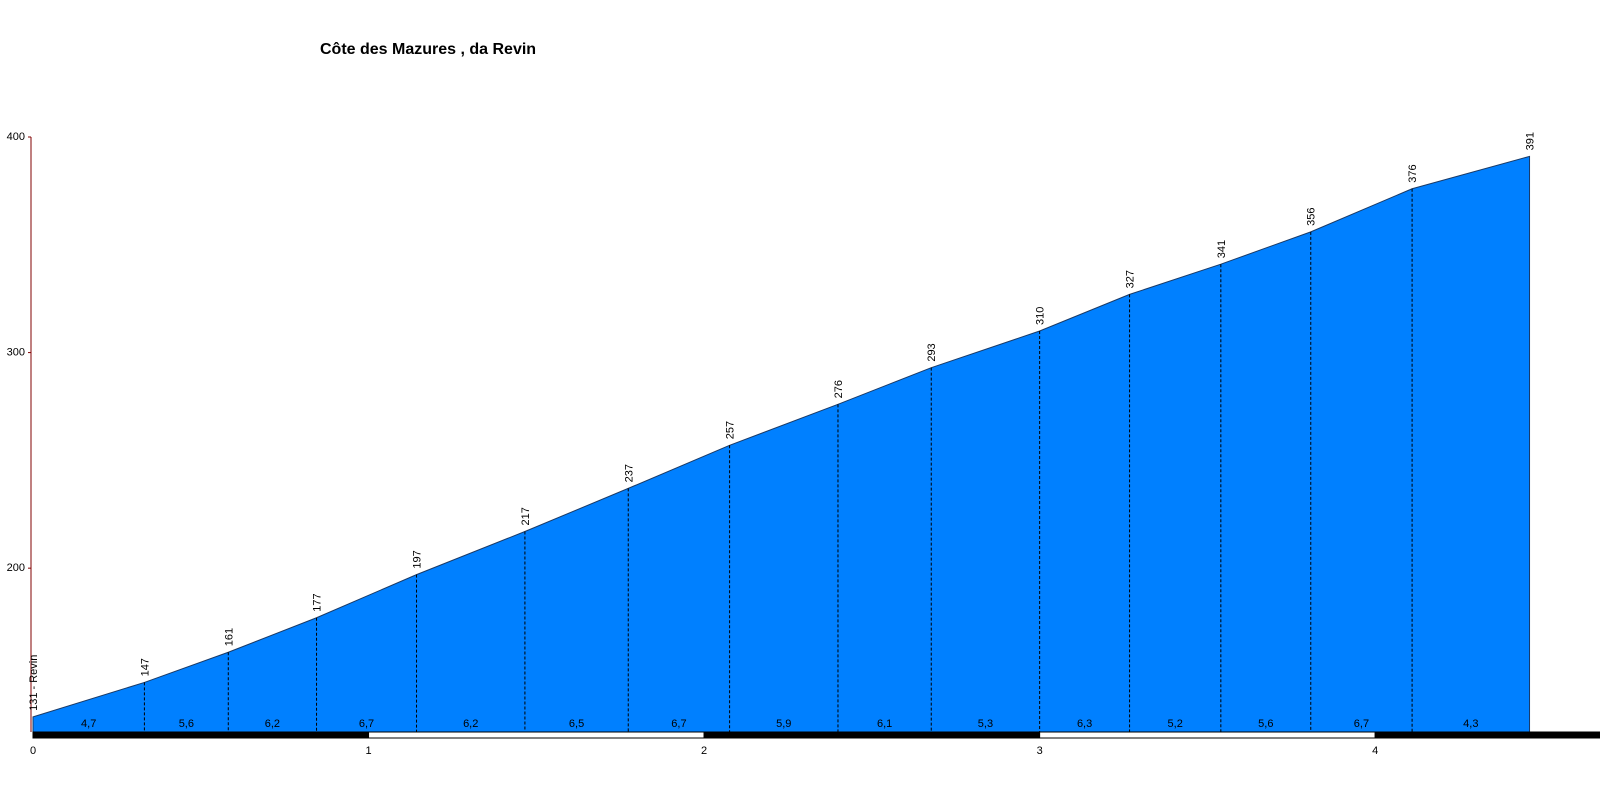 Image resolution: width=1600 pixels, height=800 pixels. What do you see at coordinates (1084, 724) in the screenshot?
I see `gradient-label: 6,3` at bounding box center [1084, 724].